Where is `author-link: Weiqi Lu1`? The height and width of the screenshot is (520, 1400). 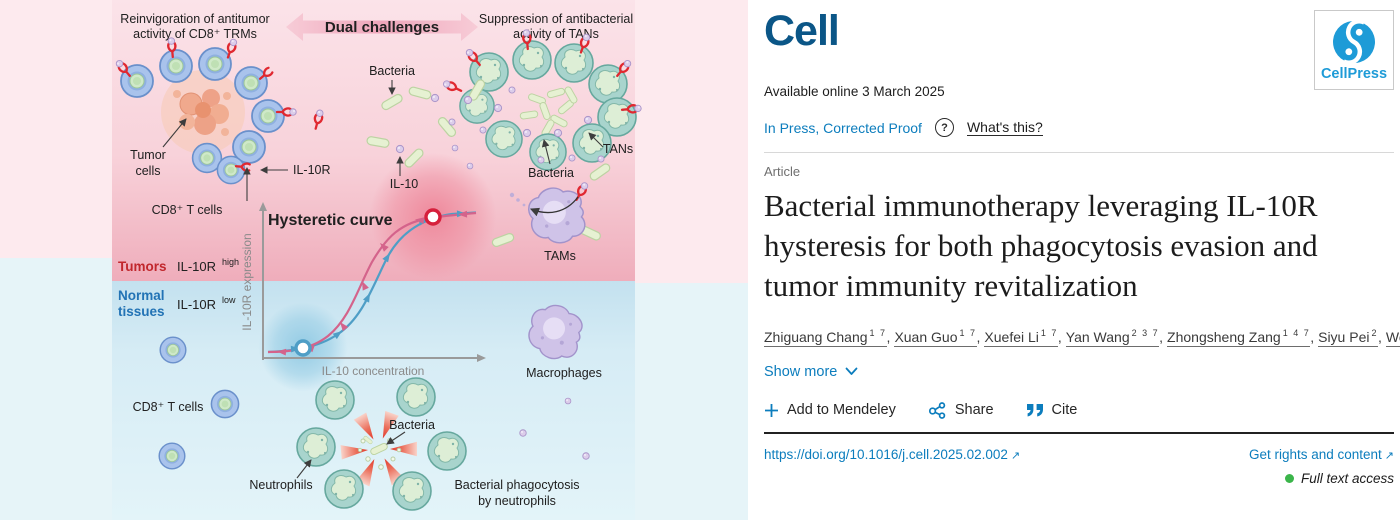 author-link: Weiqi Lu1 is located at coordinates (1392, 337).